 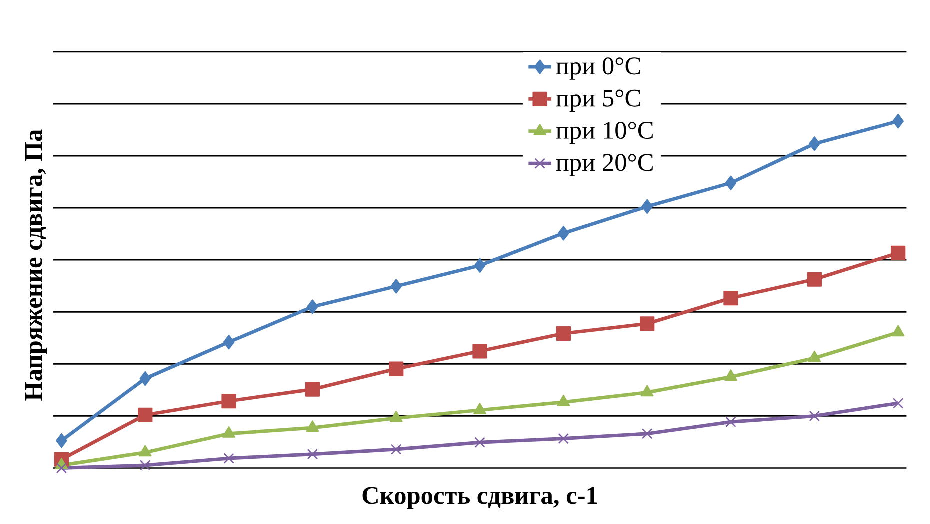 What do you see at coordinates (598, 101) in the screenshot?
I see `legend-label: при 5°C` at bounding box center [598, 101].